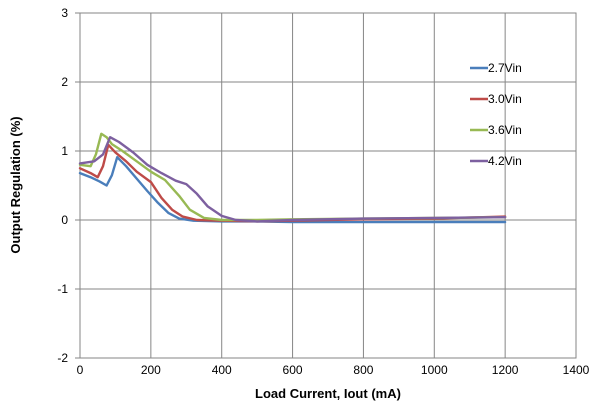 The height and width of the screenshot is (410, 591). What do you see at coordinates (222, 370) in the screenshot?
I see `x-tick-label: 400` at bounding box center [222, 370].